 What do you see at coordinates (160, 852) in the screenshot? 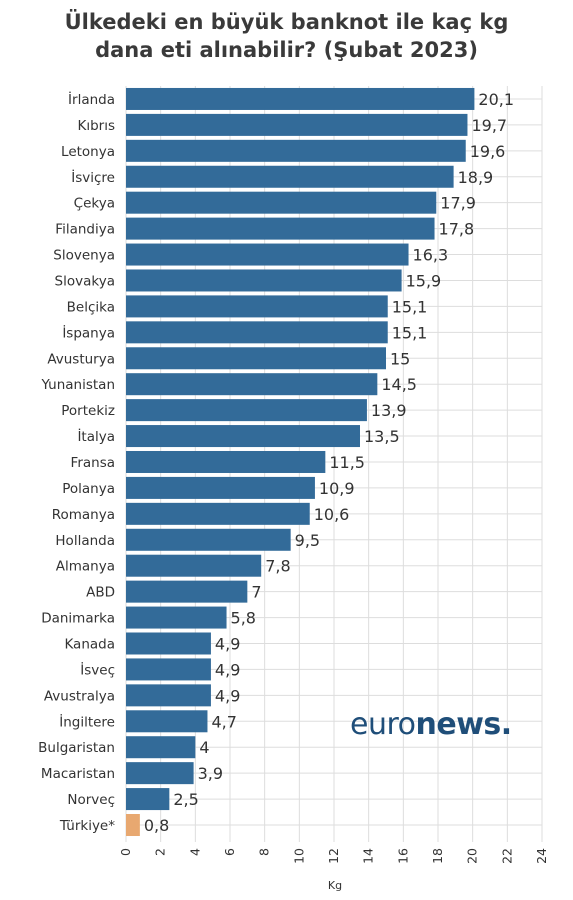
I see `tick-label: 2` at bounding box center [160, 852].